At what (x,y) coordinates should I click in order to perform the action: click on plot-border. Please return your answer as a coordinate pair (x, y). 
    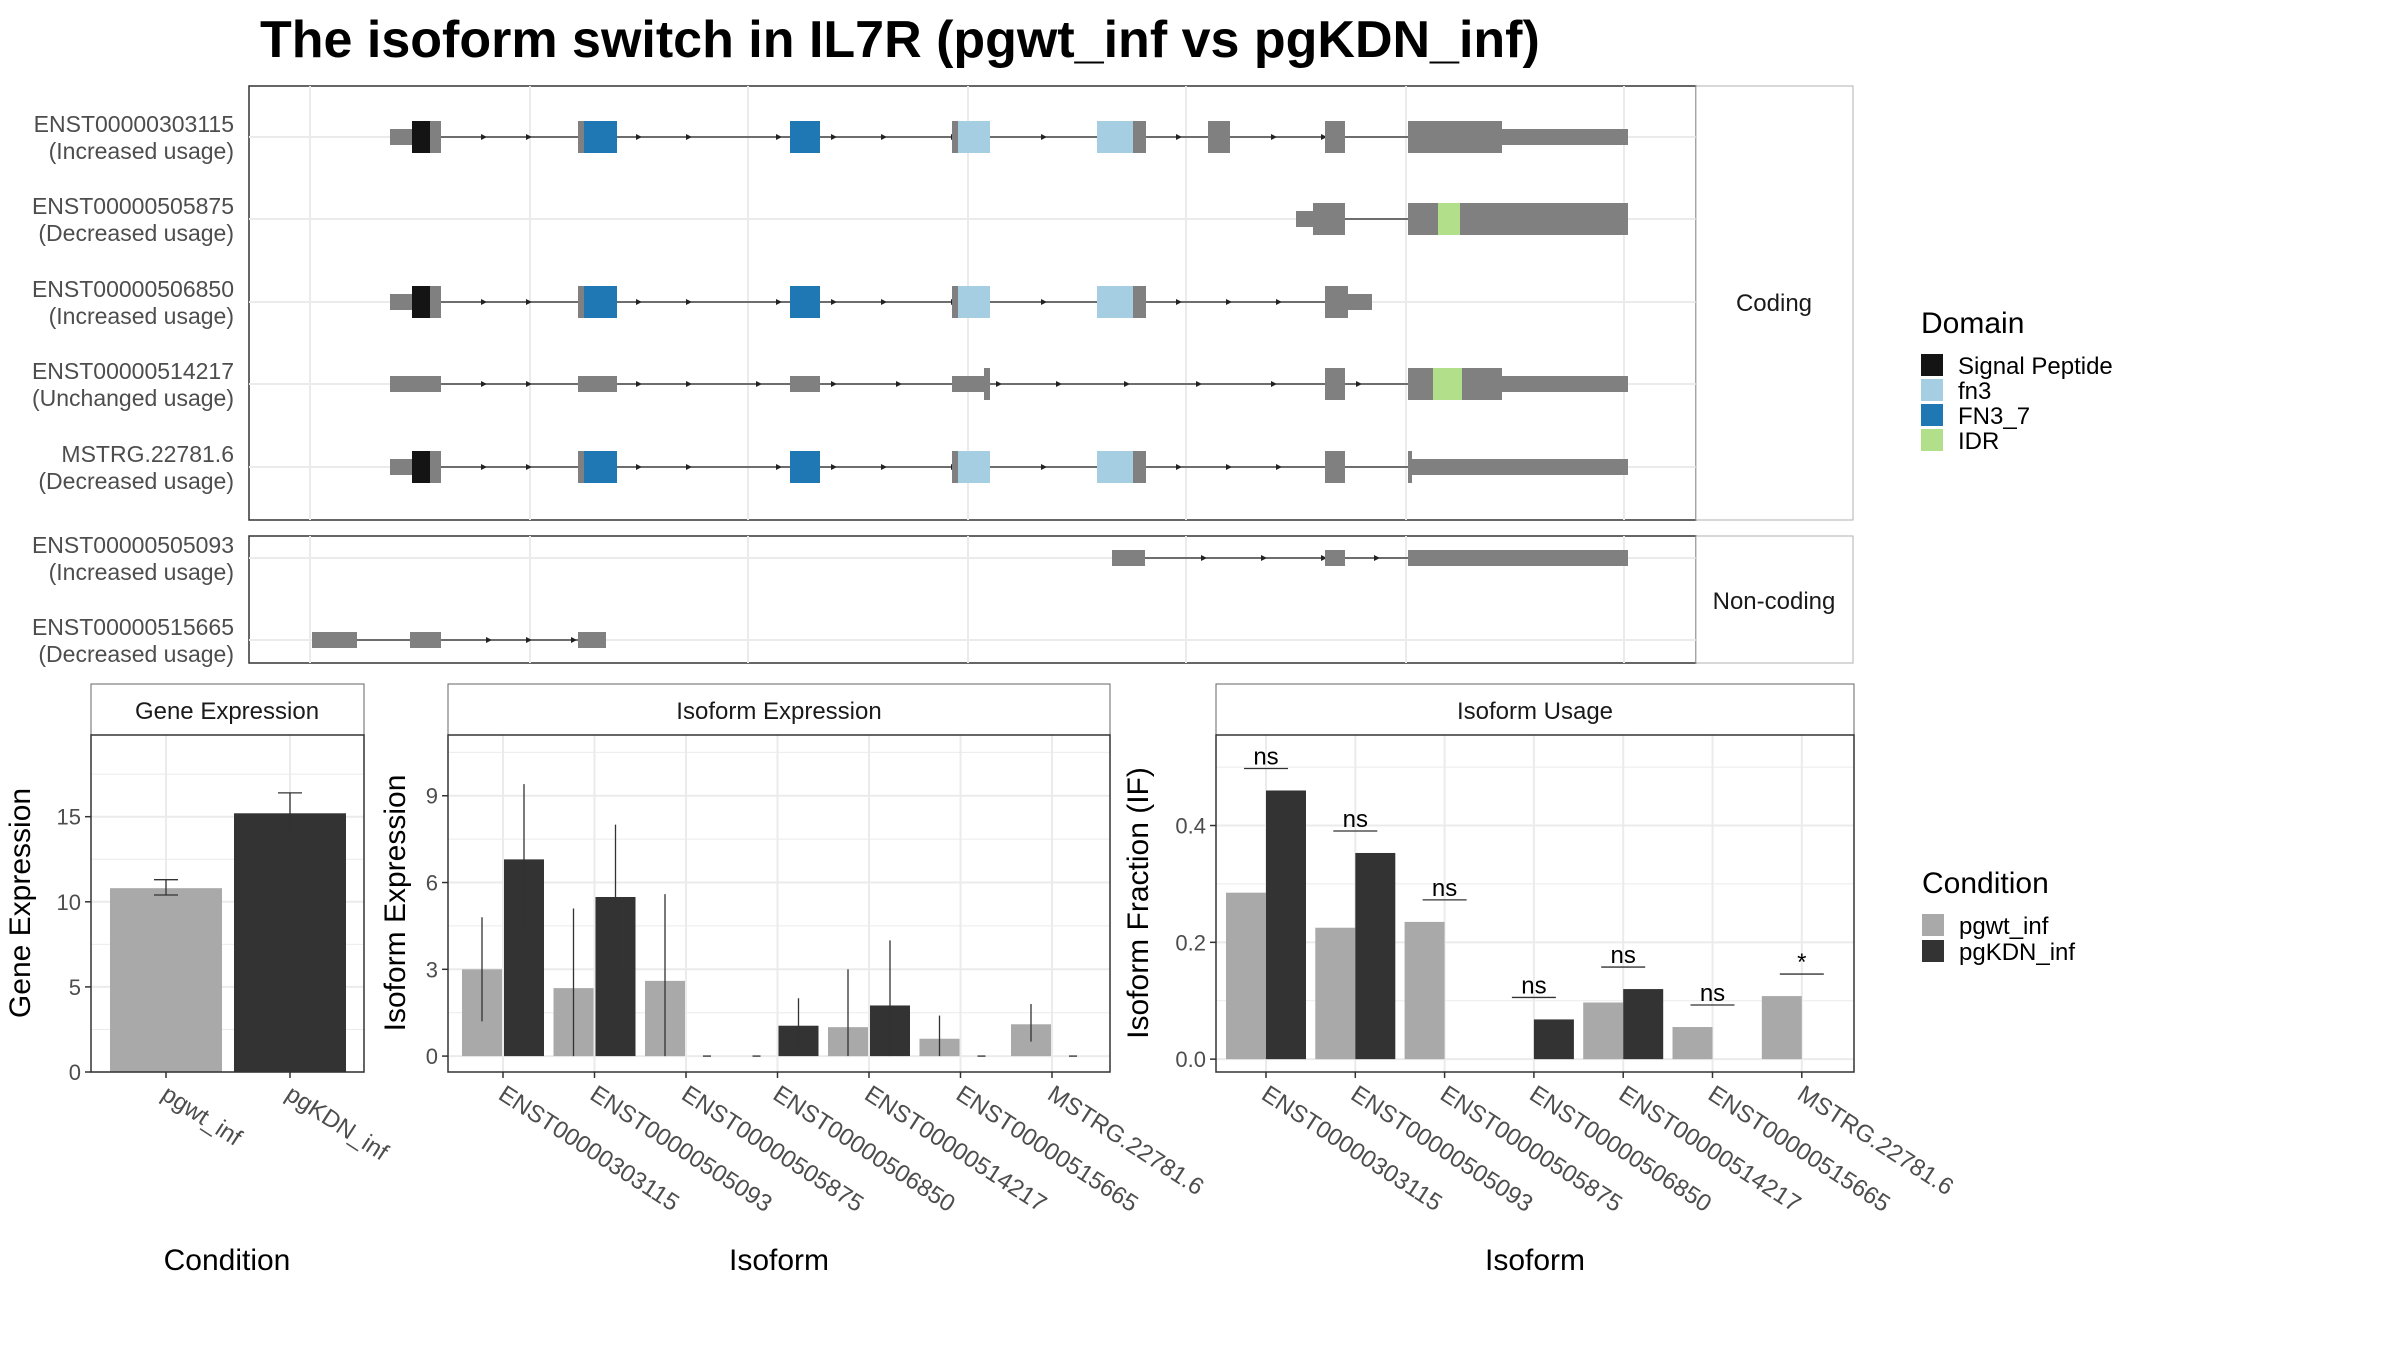
    Looking at the image, I should click on (779, 903).